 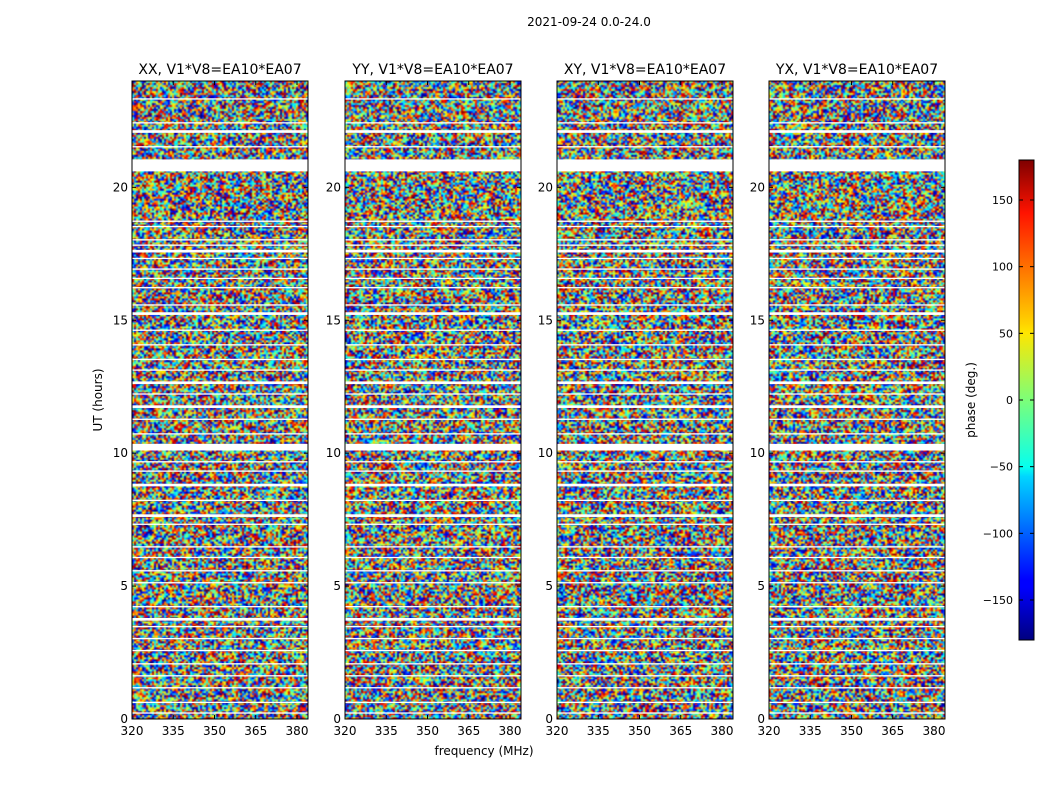 What do you see at coordinates (999, 400) in the screenshot?
I see `colorbar: −150 −100 −50 0 50 100 150 phase (deg.)` at bounding box center [999, 400].